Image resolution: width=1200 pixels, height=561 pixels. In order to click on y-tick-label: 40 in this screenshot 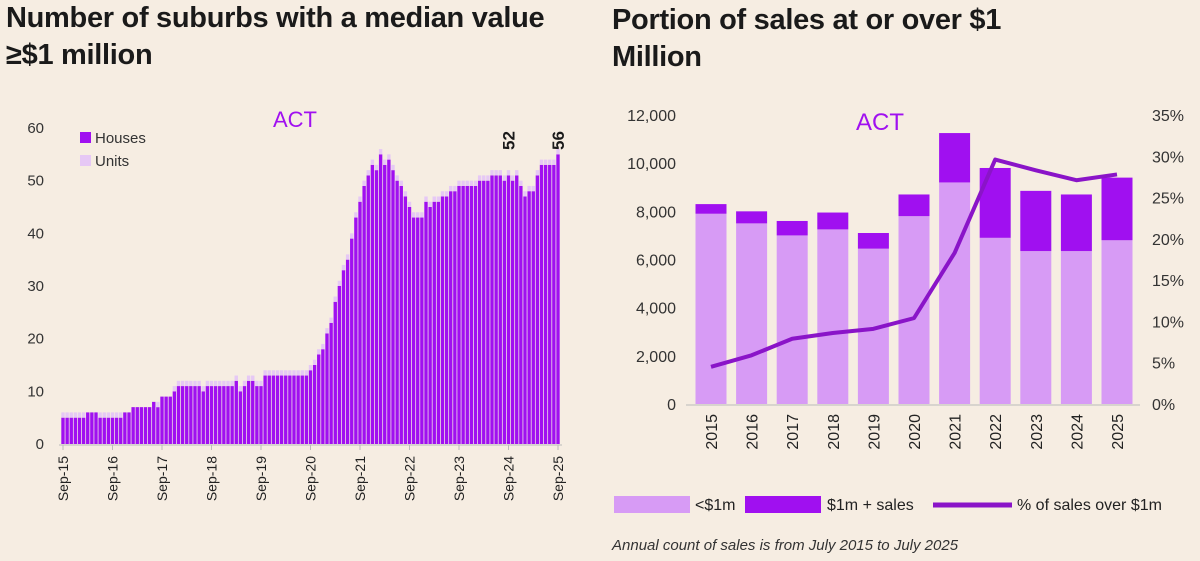, I will do `click(35, 233)`.